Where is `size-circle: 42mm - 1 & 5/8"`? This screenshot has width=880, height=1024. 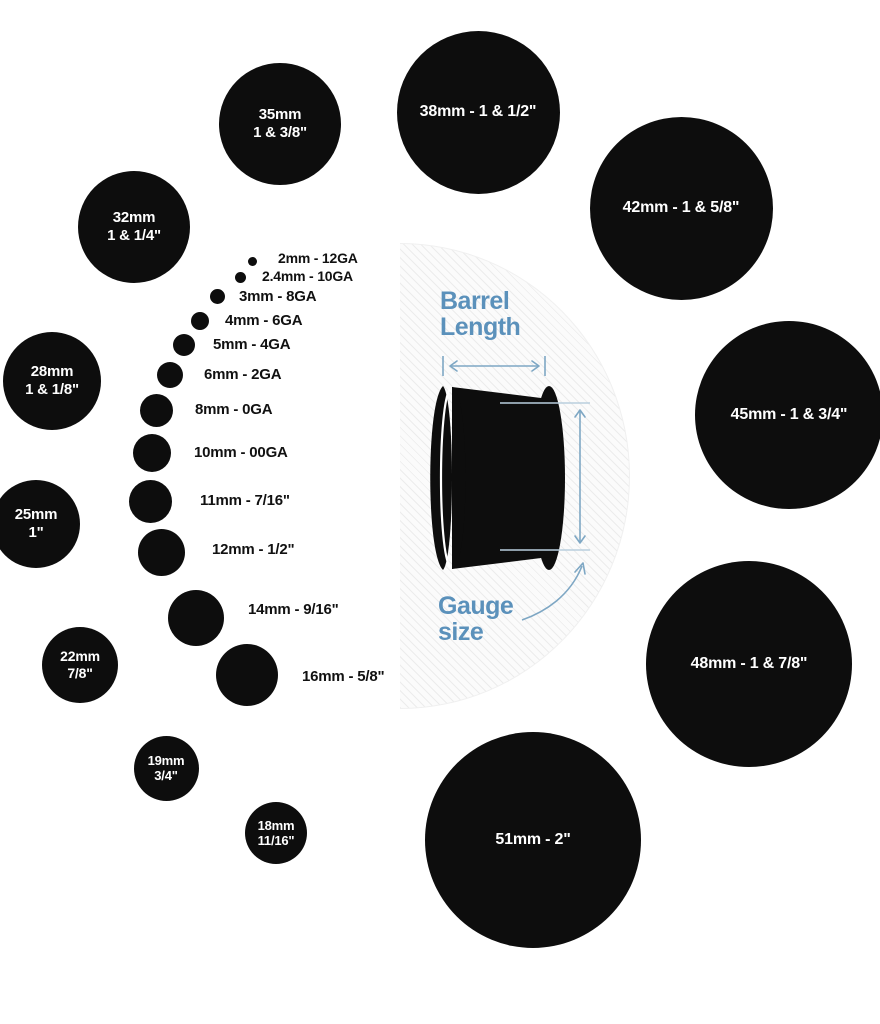 size-circle: 42mm - 1 & 5/8" is located at coordinates (681, 208).